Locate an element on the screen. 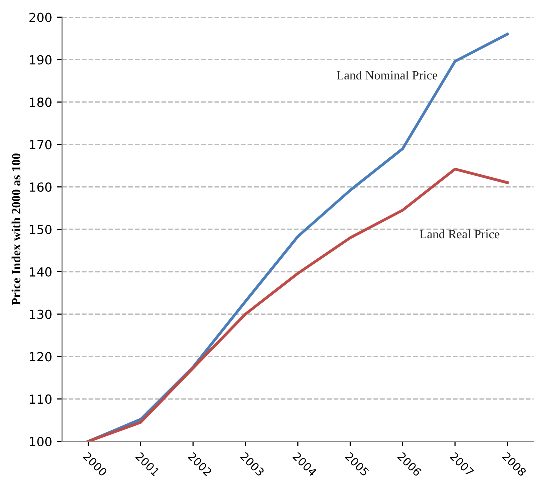 This screenshot has height=499, width=542. y-tick-label: 190 is located at coordinates (41, 60).